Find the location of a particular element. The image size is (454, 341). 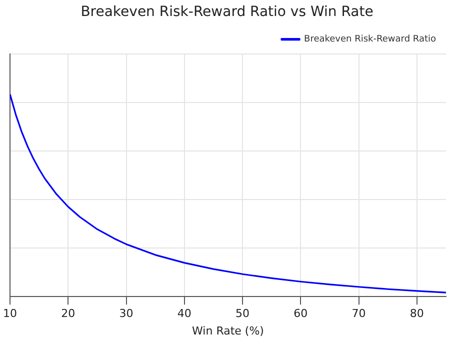

x-tick-label: 30 is located at coordinates (126, 313).